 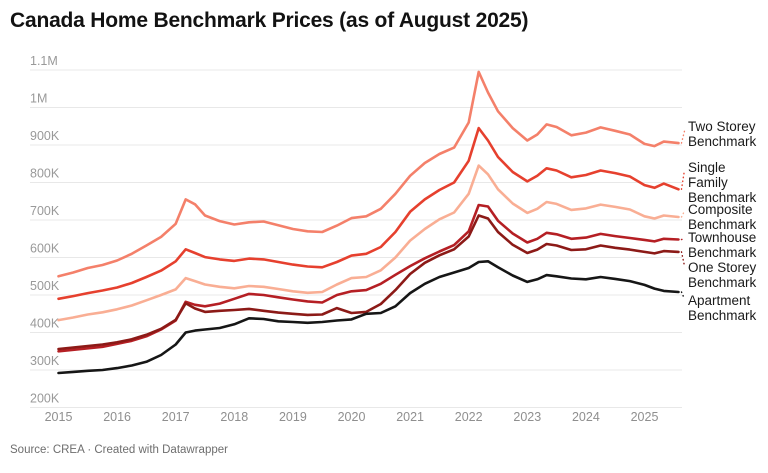 I want to click on single-family-label-line: Family, so click(x=708, y=182).